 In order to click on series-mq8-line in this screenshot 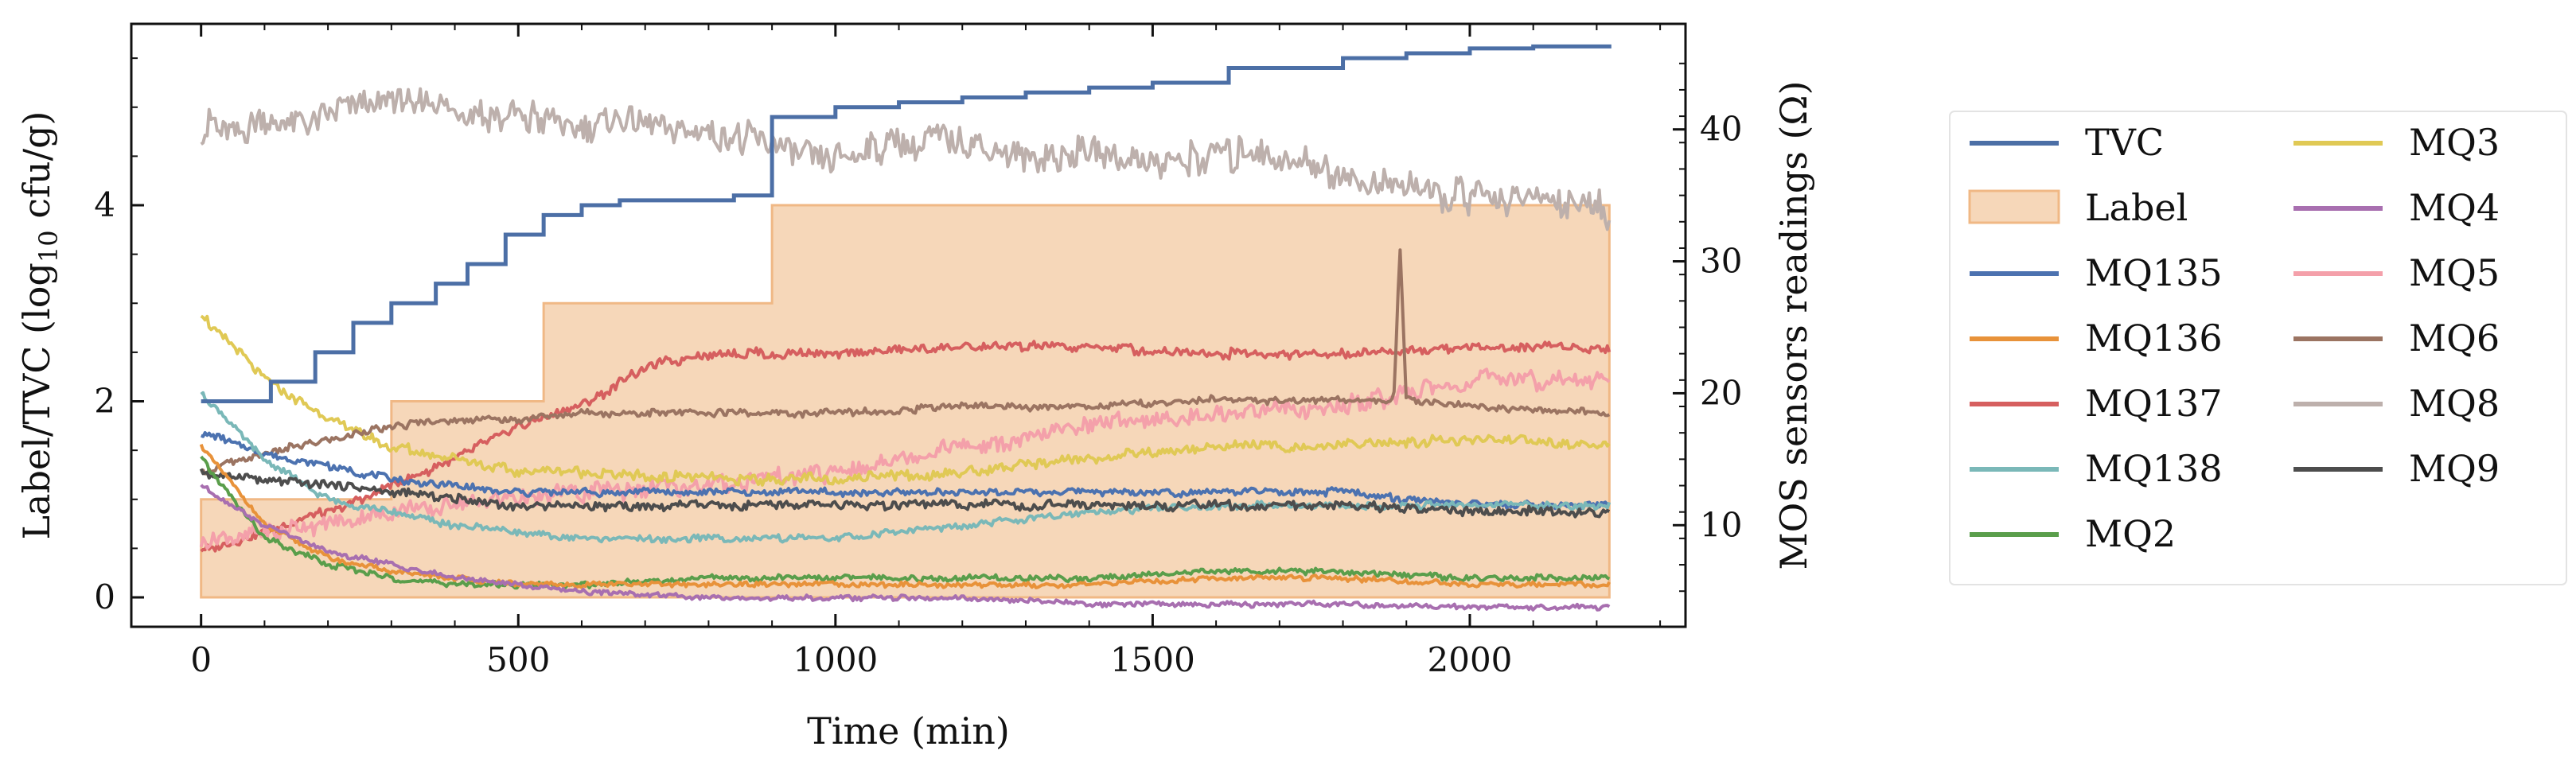, I will do `click(906, 159)`.